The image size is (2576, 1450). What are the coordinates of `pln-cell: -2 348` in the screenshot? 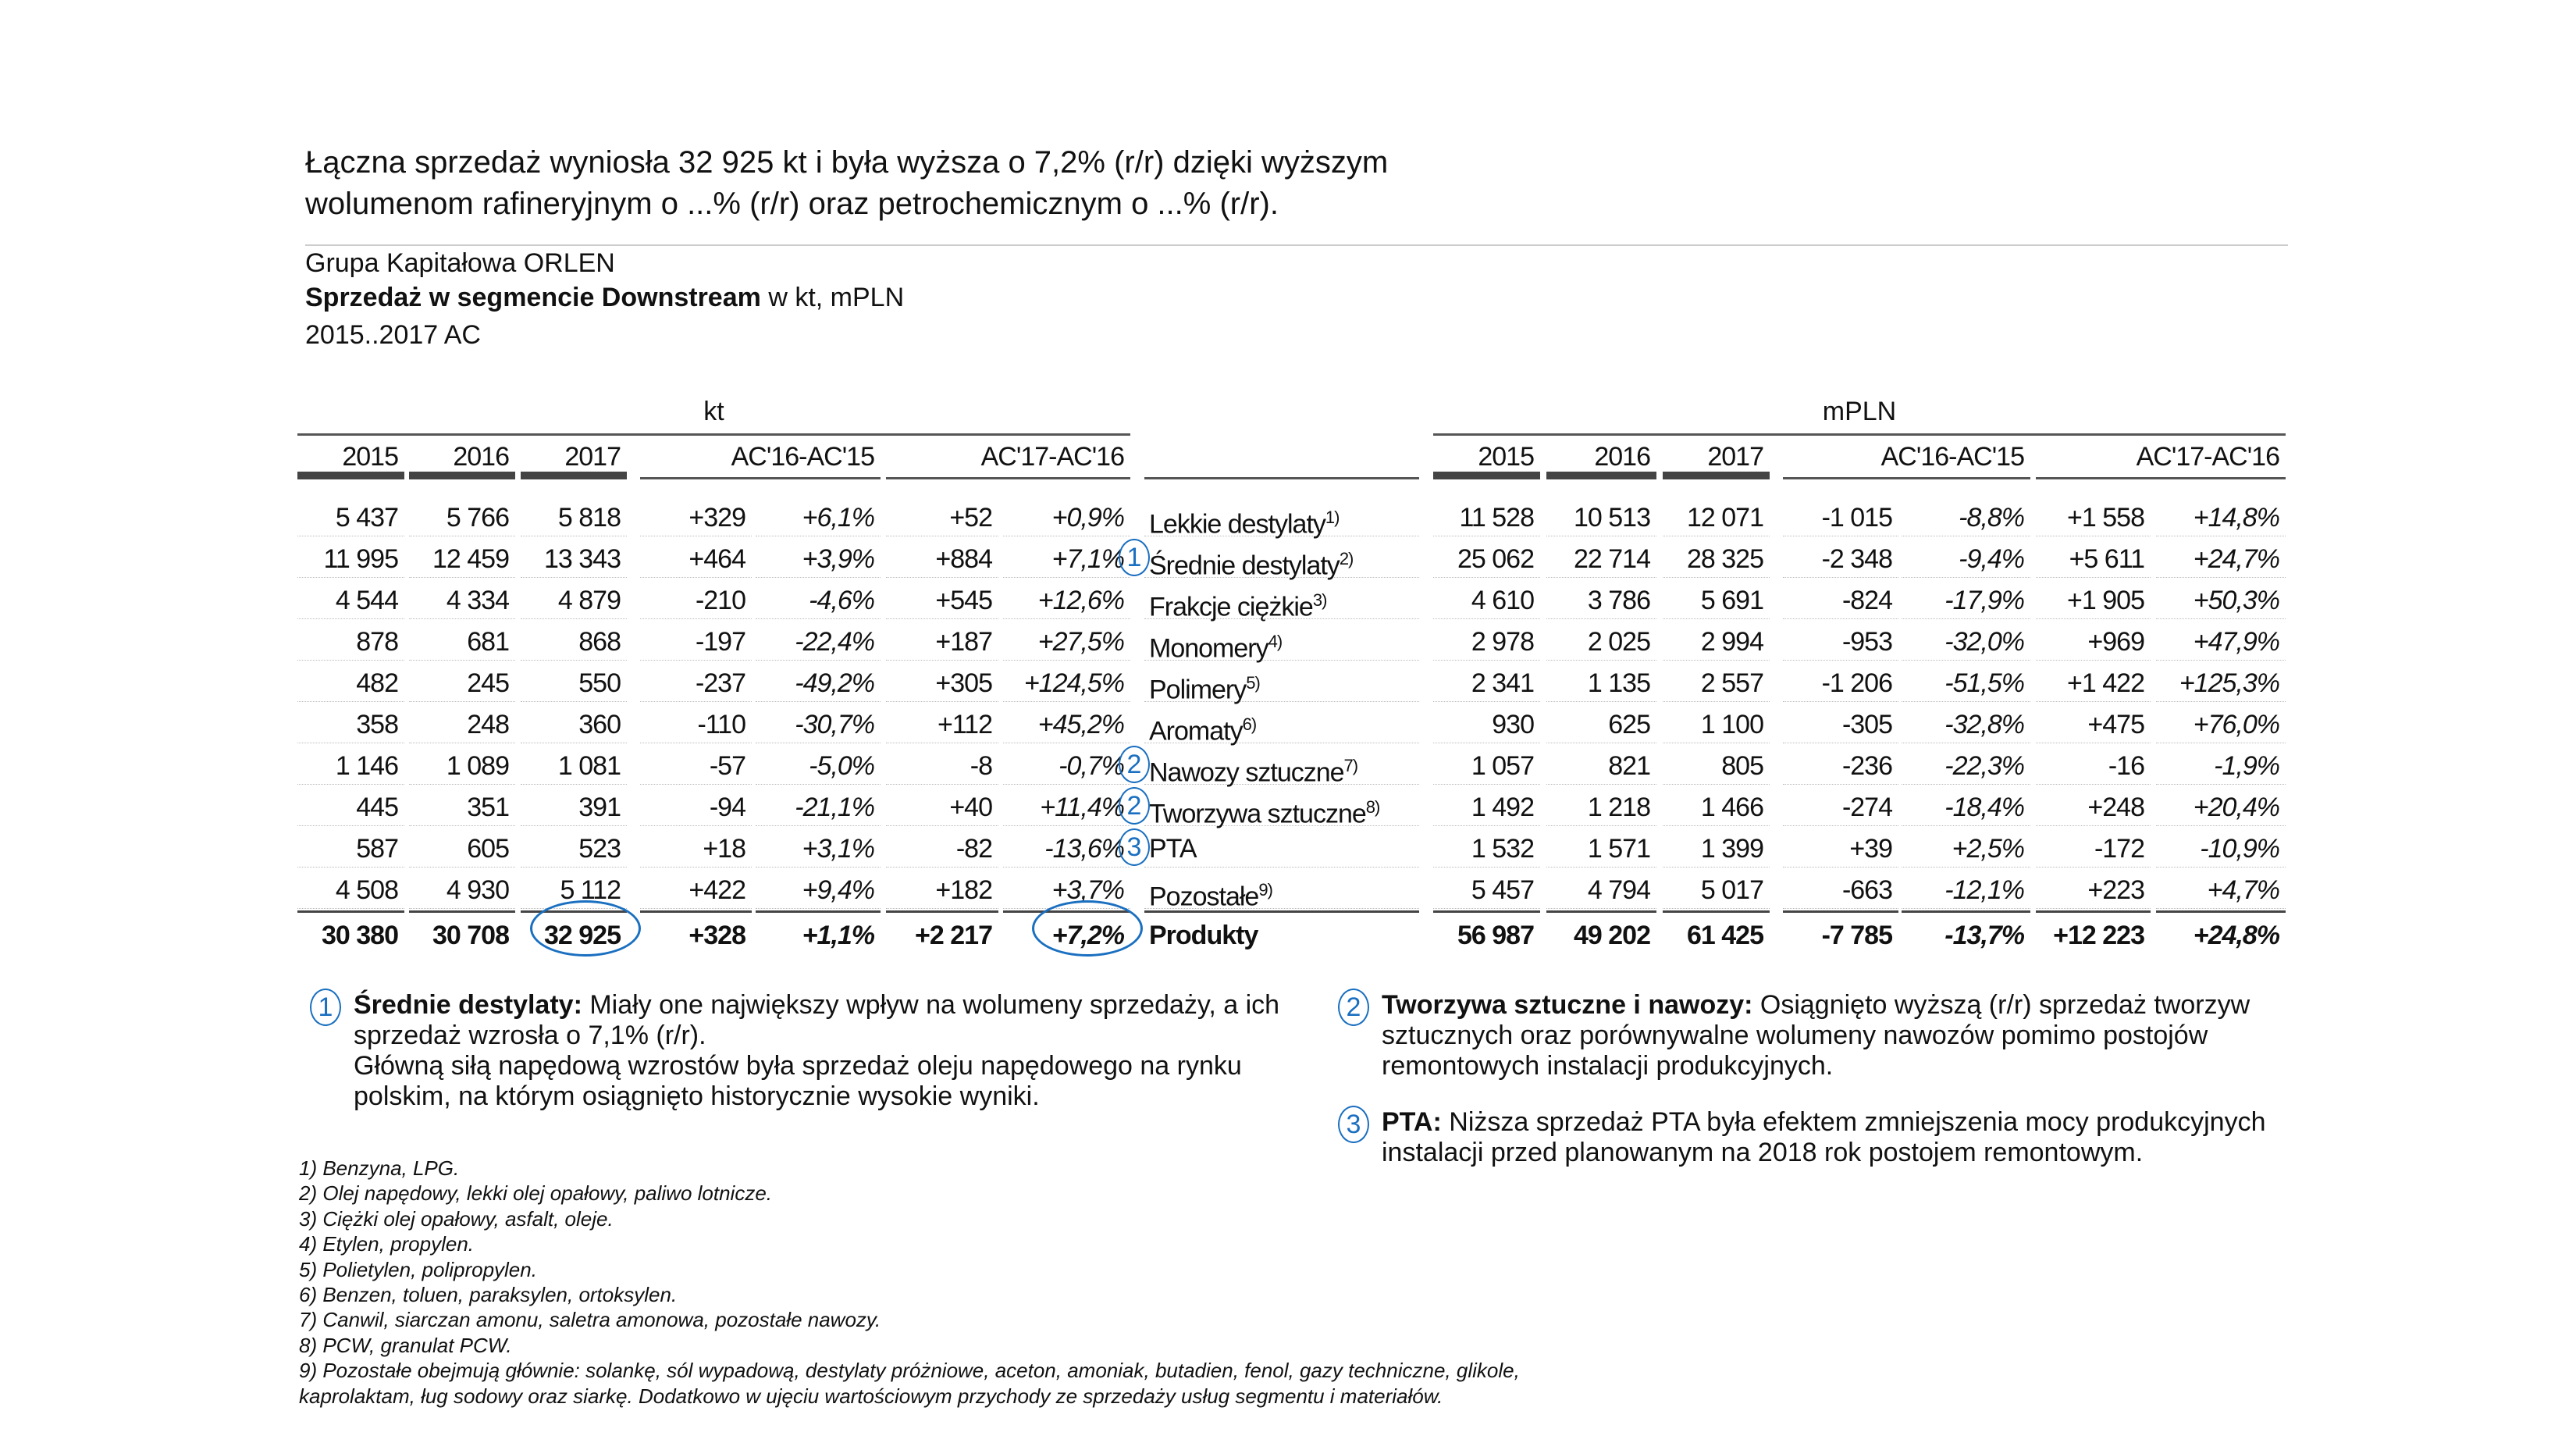 It's located at (1840, 557).